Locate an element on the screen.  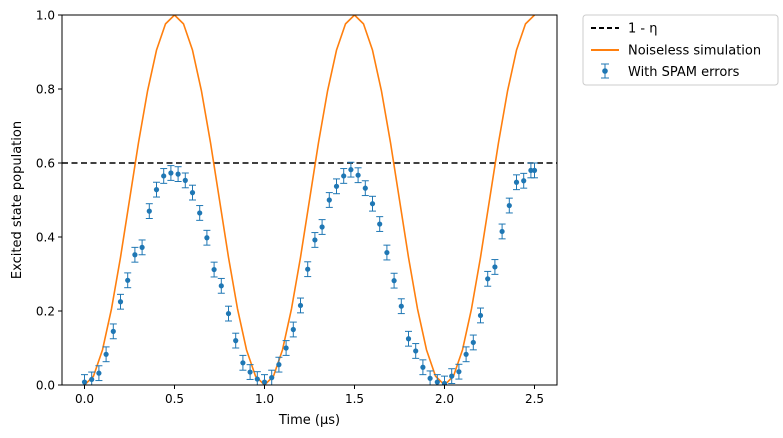
x-axis: 0.0 0.5 1.0 1.5 2.0 2.5 is located at coordinates (309, 395).